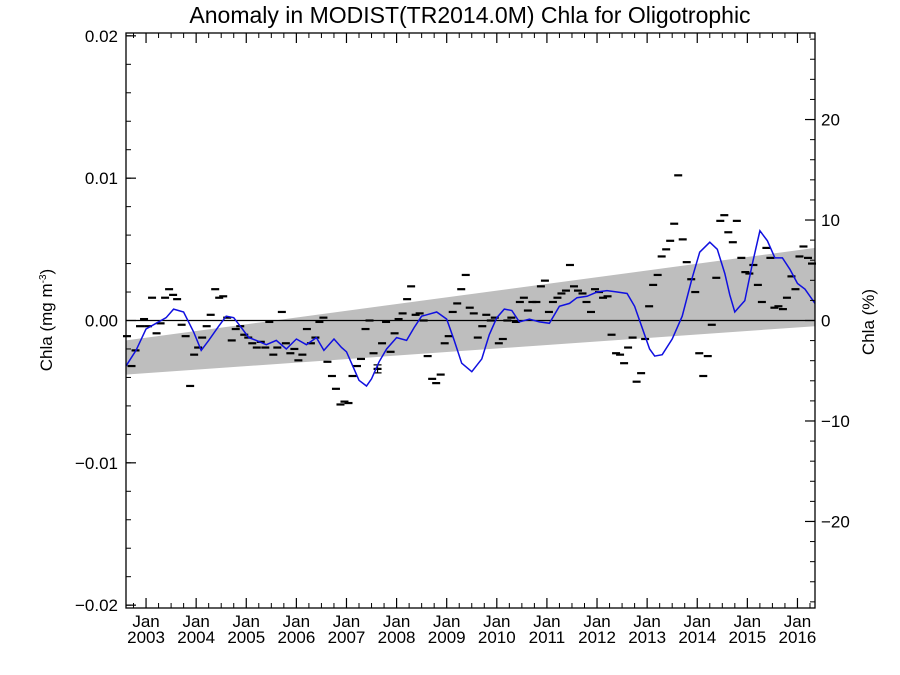  Describe the element at coordinates (798, 637) in the screenshot. I see `x-tick-label-year: 2016` at that location.